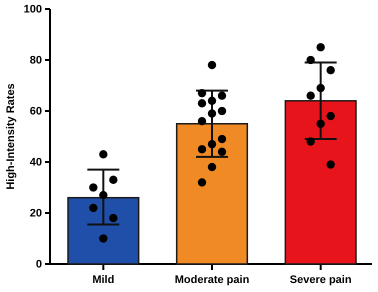  What do you see at coordinates (36, 214) in the screenshot?
I see `y-tick-label: 20` at bounding box center [36, 214].